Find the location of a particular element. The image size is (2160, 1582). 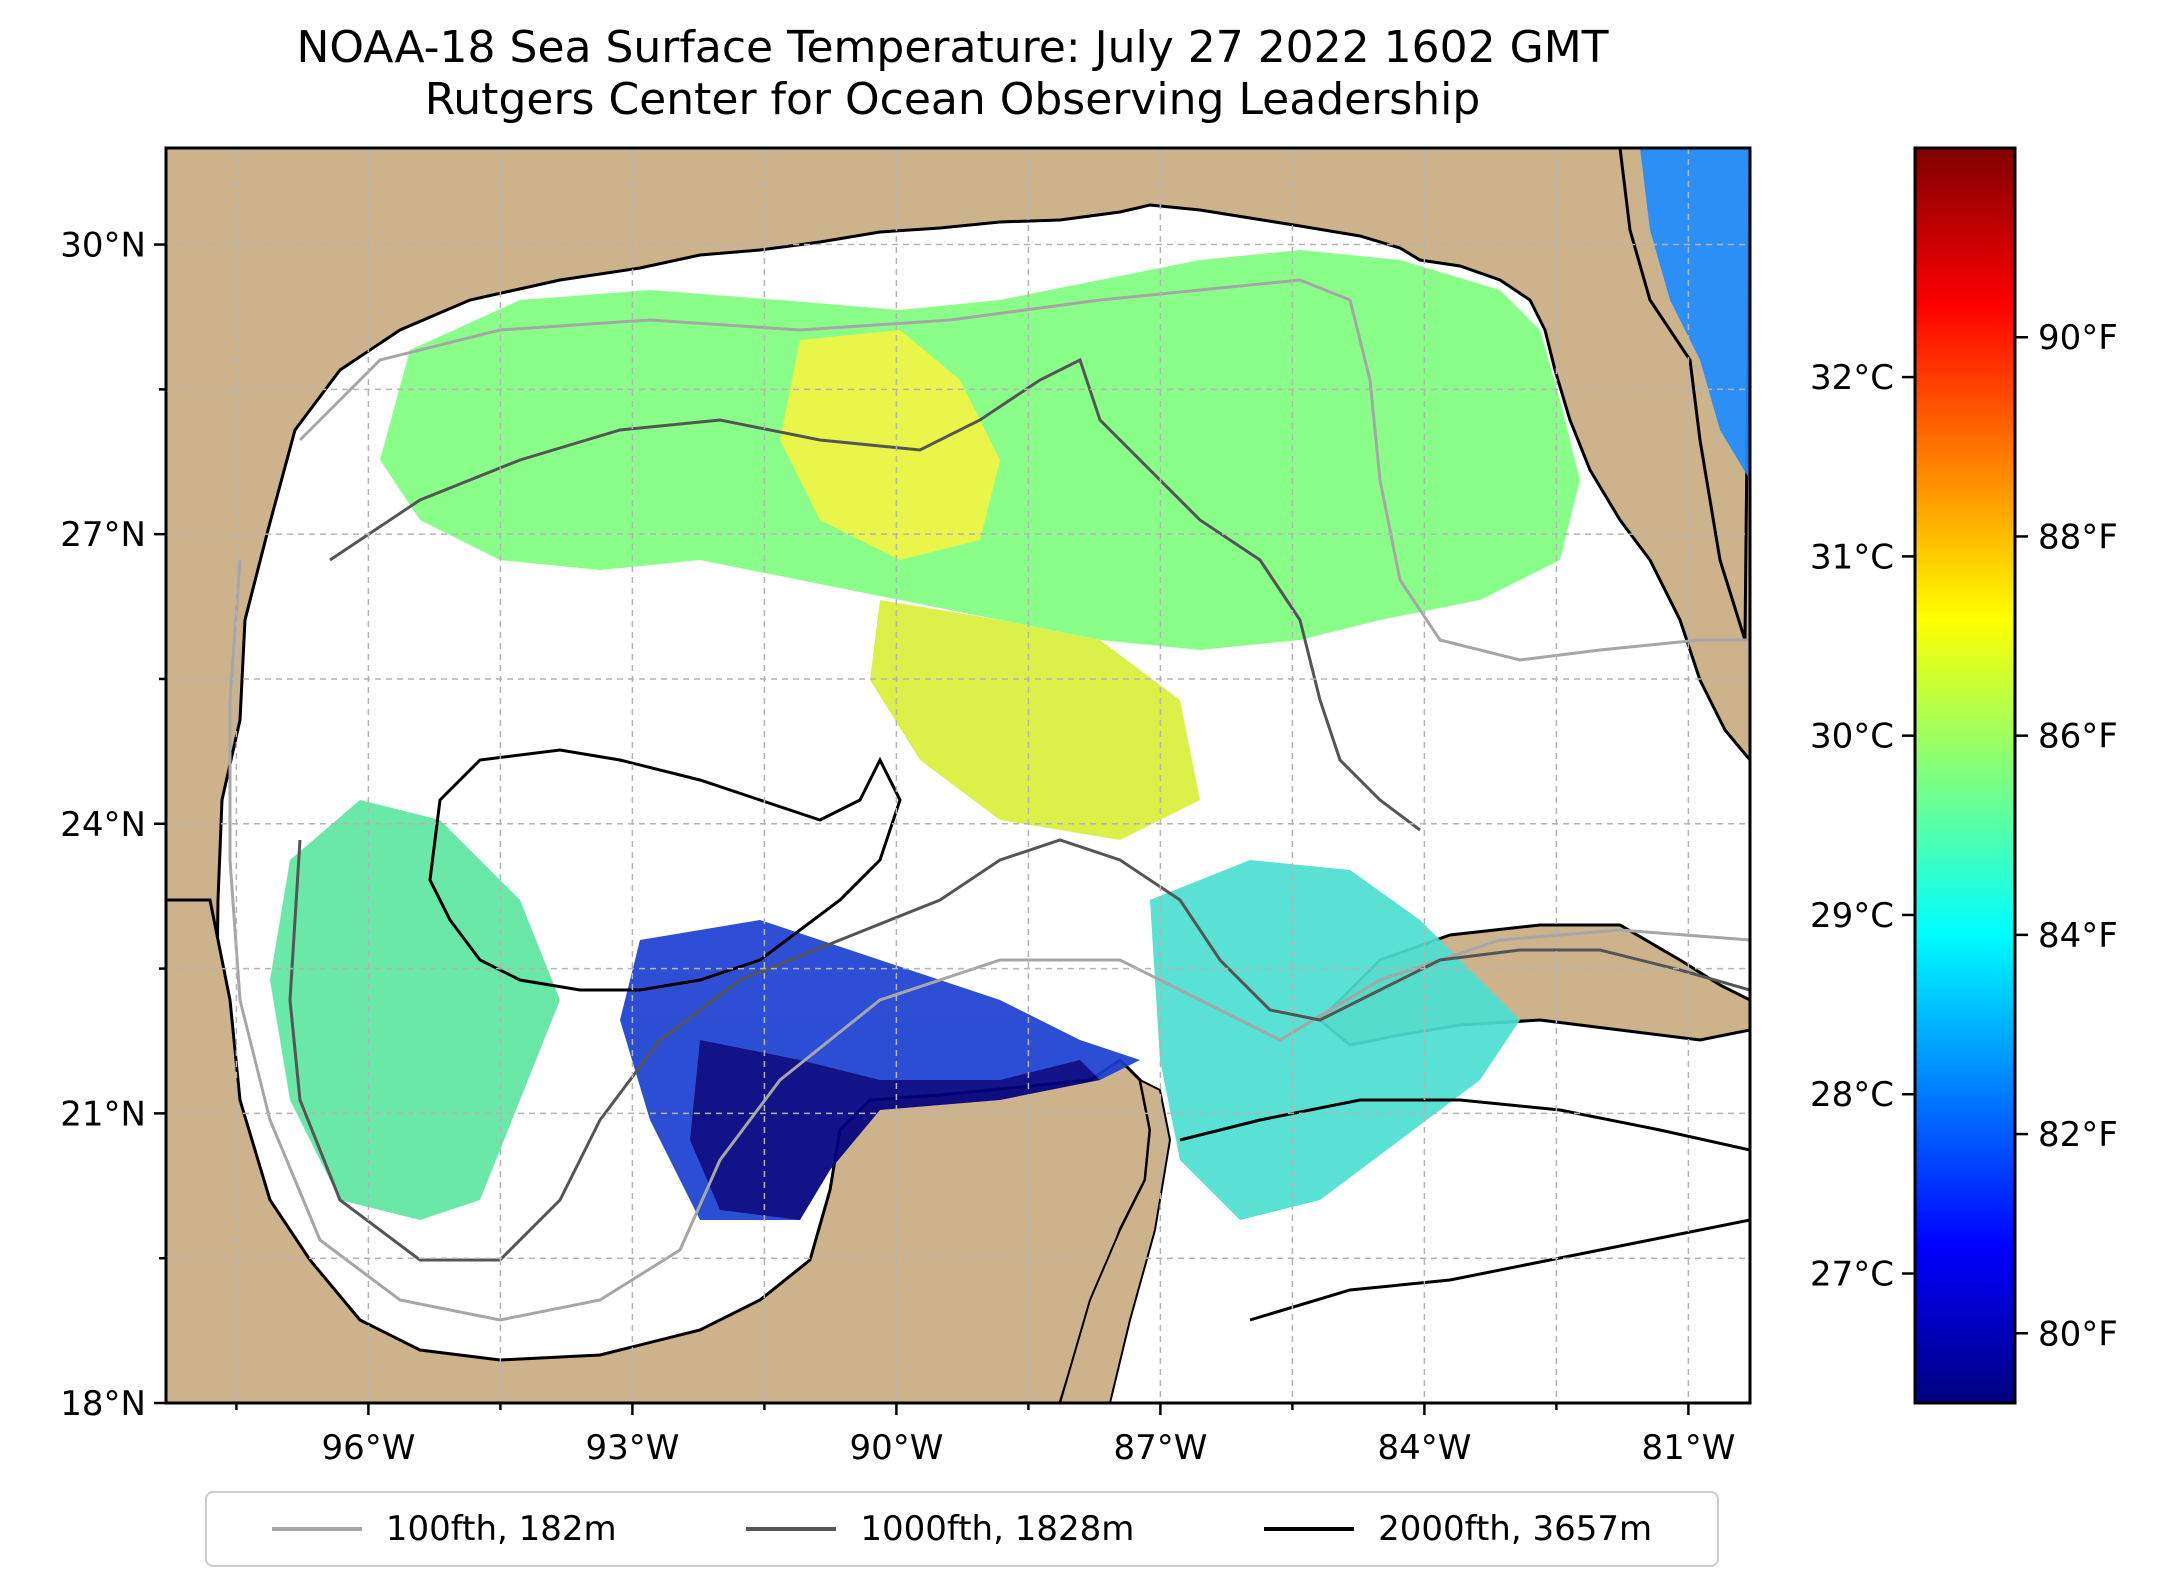

celsius-tick-label: 32°C is located at coordinates (1852, 378).